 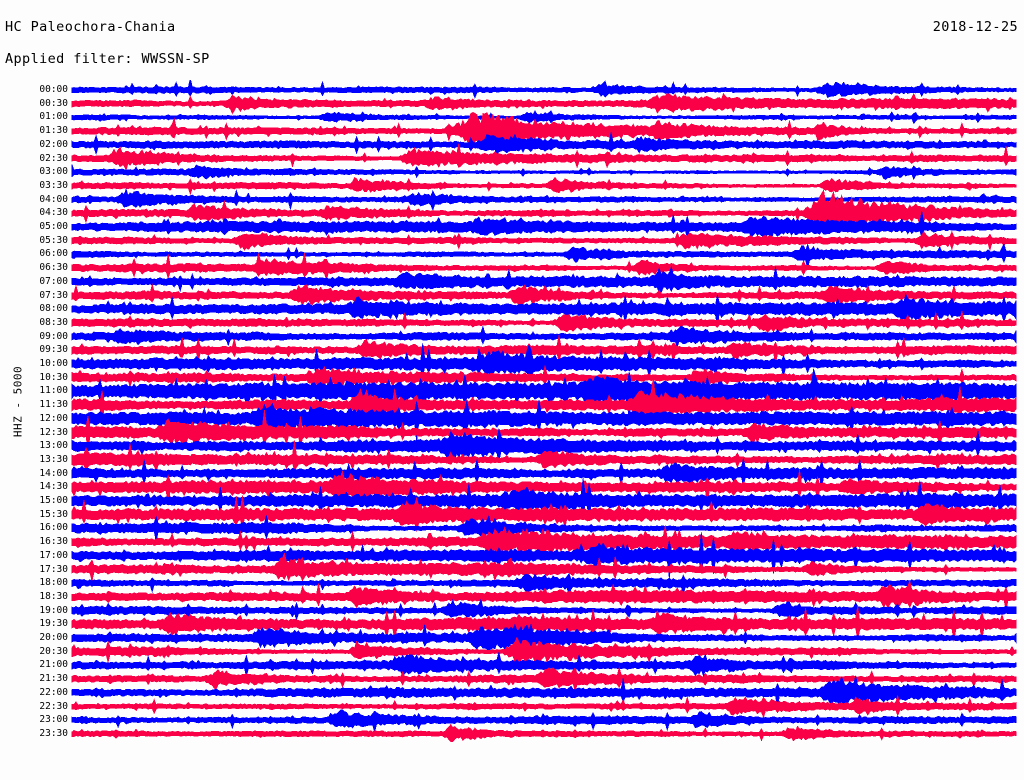 I want to click on time-tick-label: 01:00, so click(x=53, y=117).